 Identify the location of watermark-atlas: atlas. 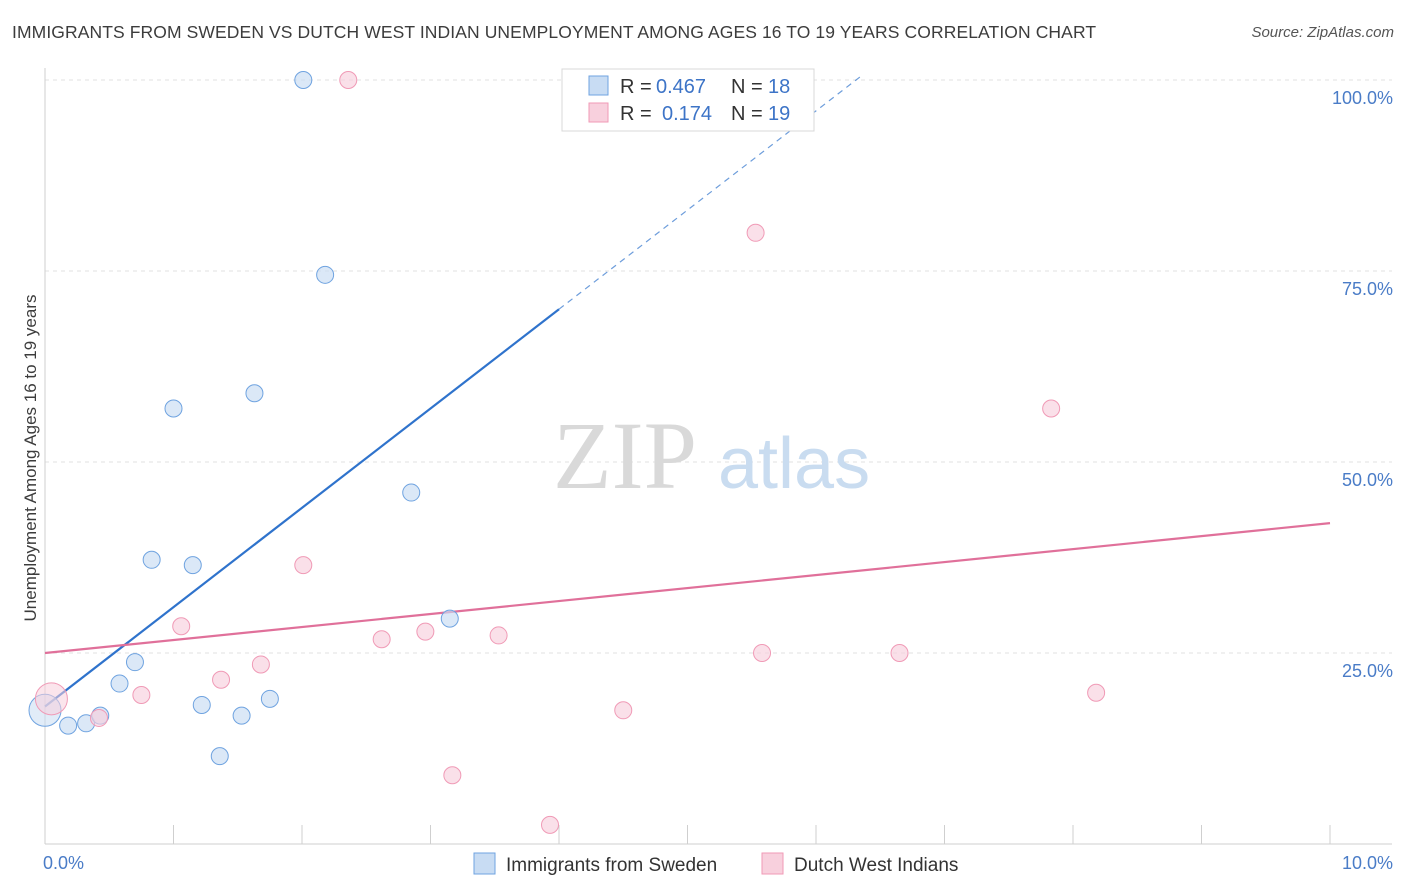
(794, 464).